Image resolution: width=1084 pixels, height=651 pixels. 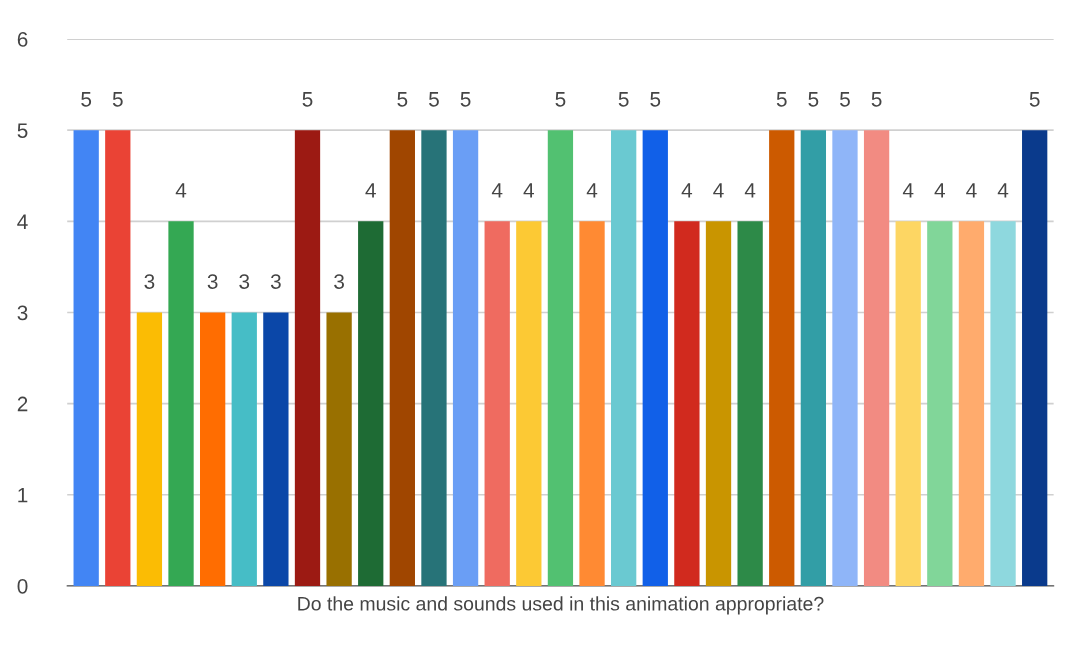 What do you see at coordinates (22, 586) in the screenshot?
I see `y-tick-label: 0` at bounding box center [22, 586].